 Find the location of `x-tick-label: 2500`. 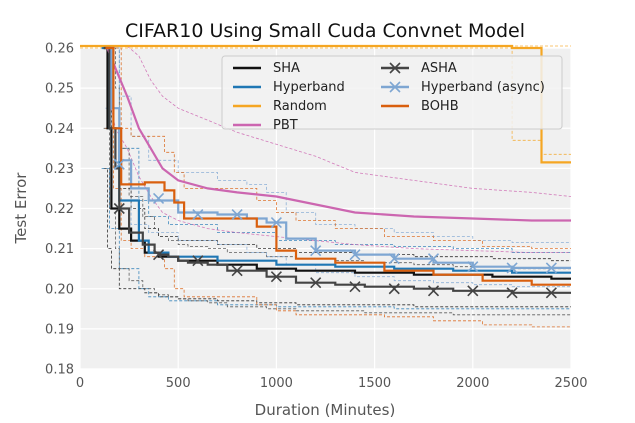

x-tick-label: 2500 is located at coordinates (570, 383).